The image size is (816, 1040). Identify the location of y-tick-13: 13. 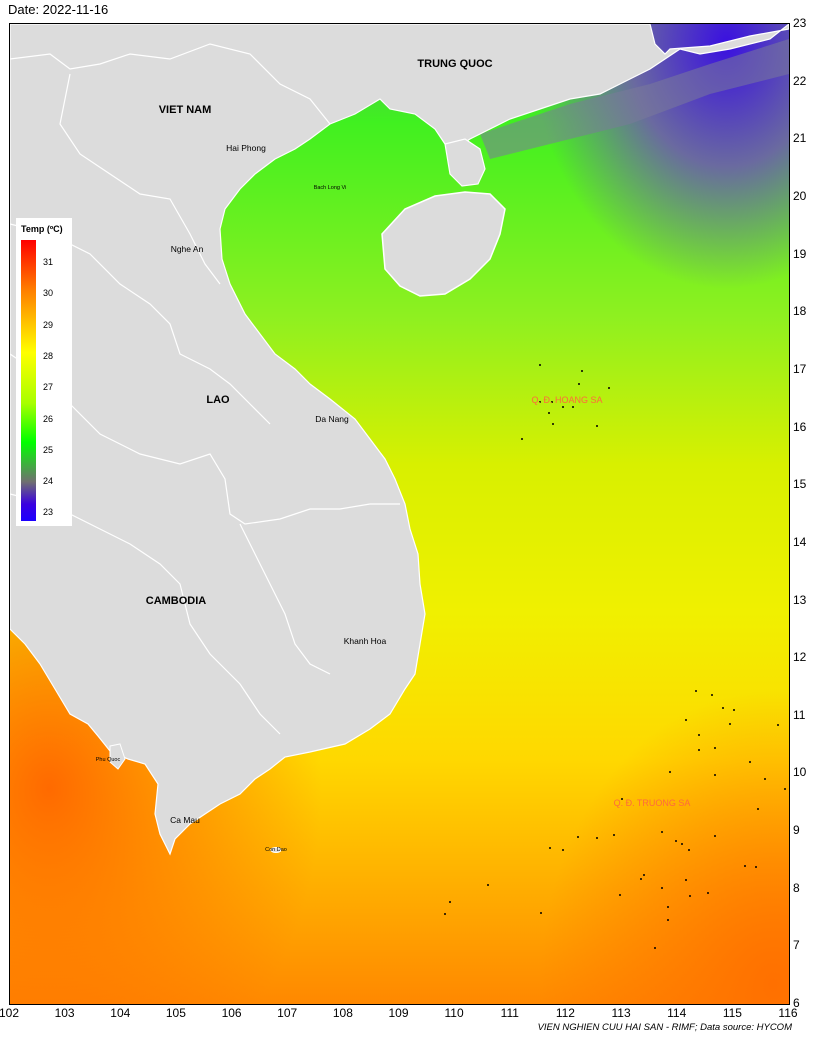
(800, 599).